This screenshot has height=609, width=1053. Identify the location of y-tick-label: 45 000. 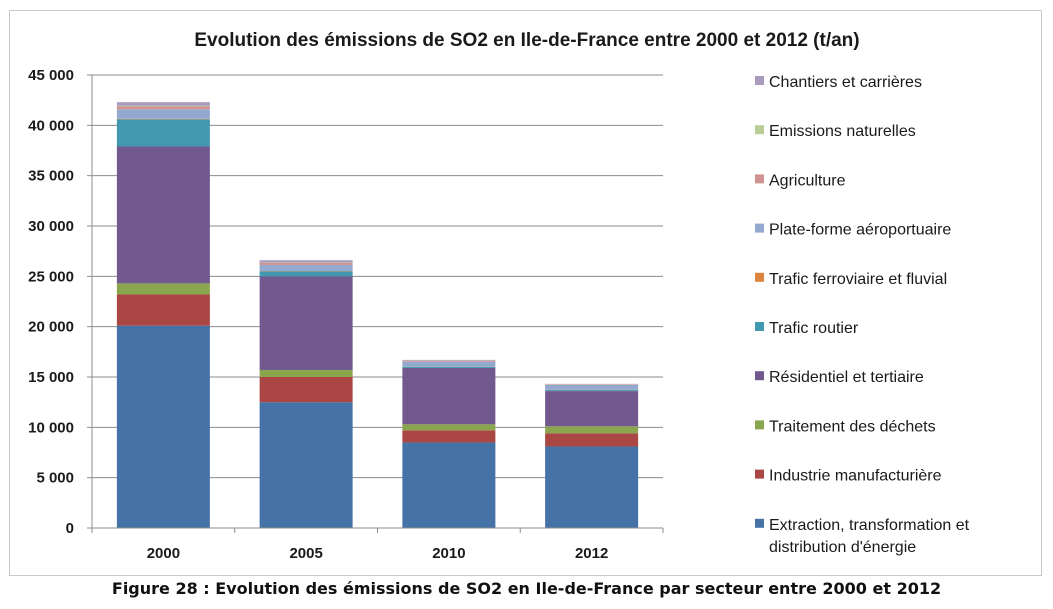
(51, 75).